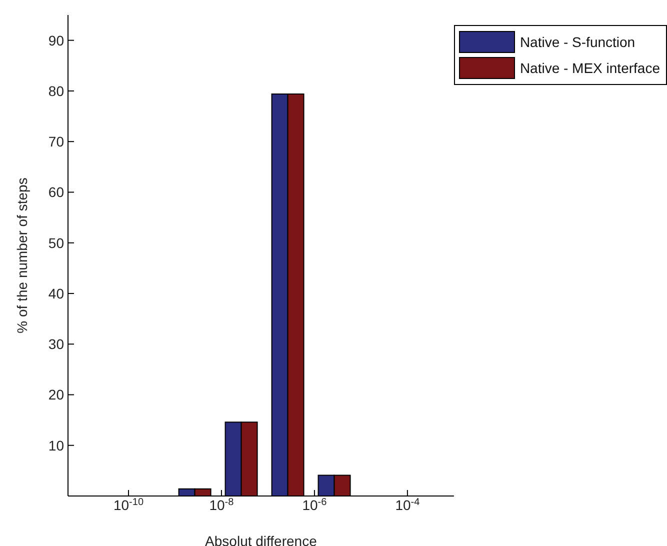 The width and height of the screenshot is (667, 546). I want to click on y-tick-label: 50, so click(56, 242).